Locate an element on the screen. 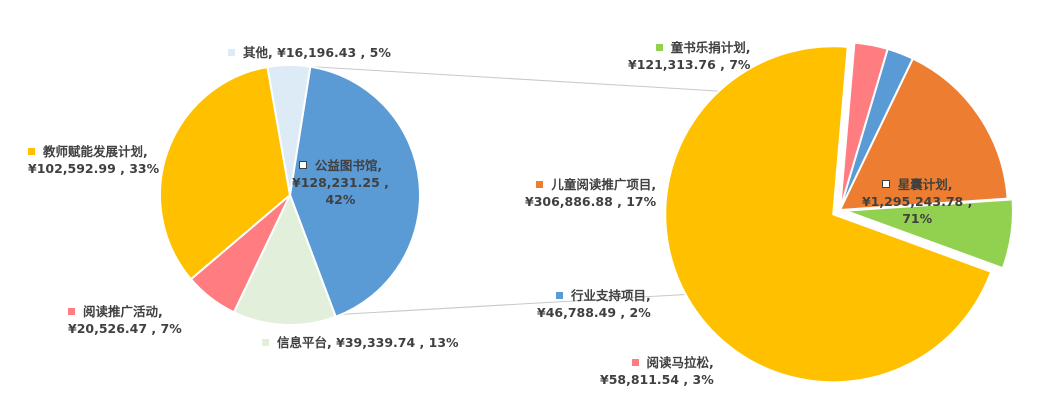 This screenshot has width=1055, height=418. label-book-donation: 童书乐捐计划, ¥121,313.76 , 7% is located at coordinates (689, 56).